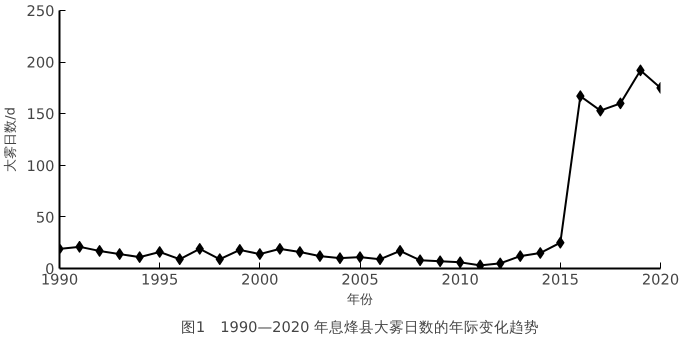 The width and height of the screenshot is (700, 344). Describe the element at coordinates (259, 280) in the screenshot. I see `x-tick-label: 2000` at that location.